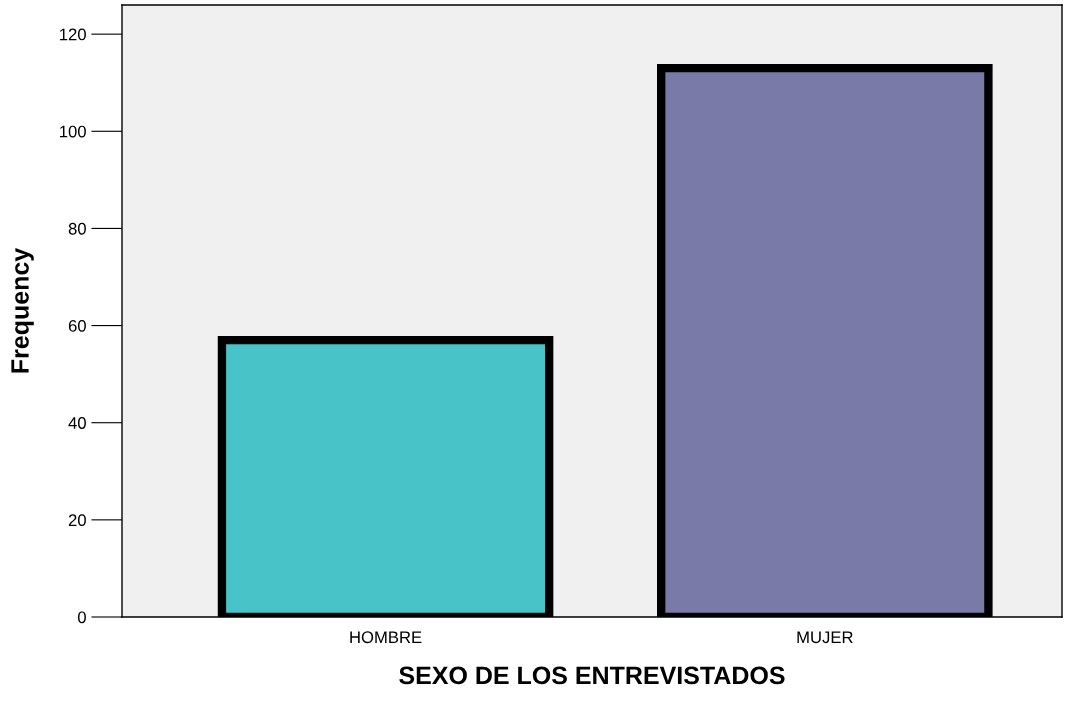 The height and width of the screenshot is (721, 1075). Describe the element at coordinates (77, 520) in the screenshot. I see `y-tick-label: 20` at that location.